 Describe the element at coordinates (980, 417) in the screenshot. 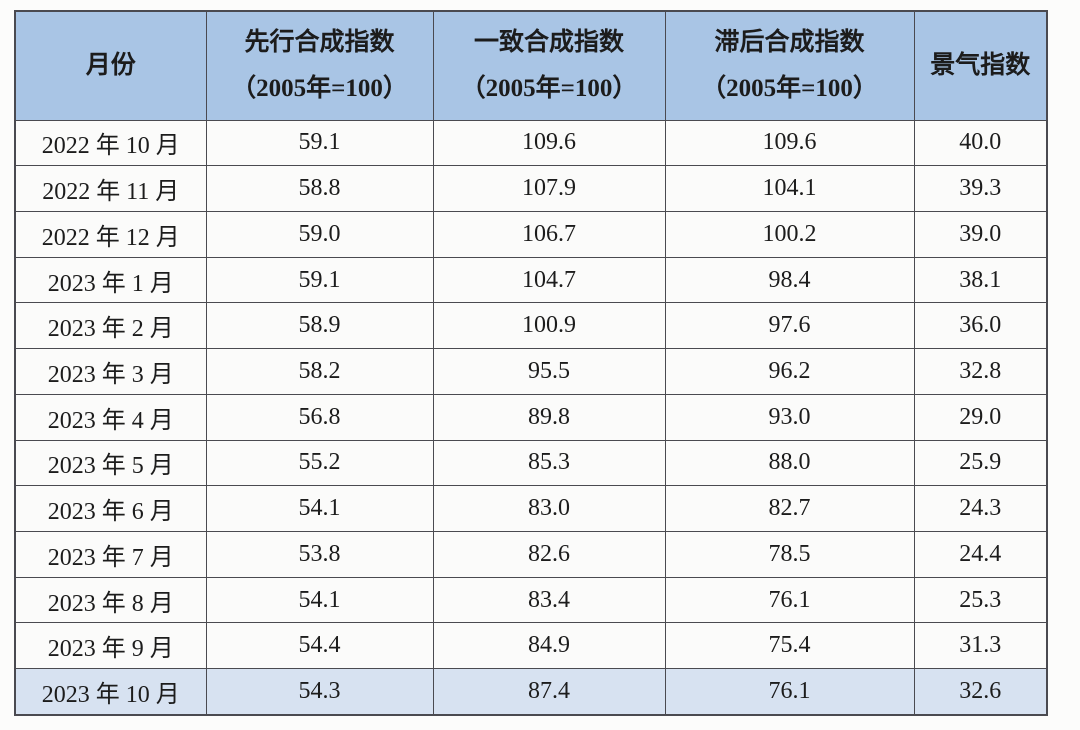

I see `prosperity-cell: 29.0` at that location.